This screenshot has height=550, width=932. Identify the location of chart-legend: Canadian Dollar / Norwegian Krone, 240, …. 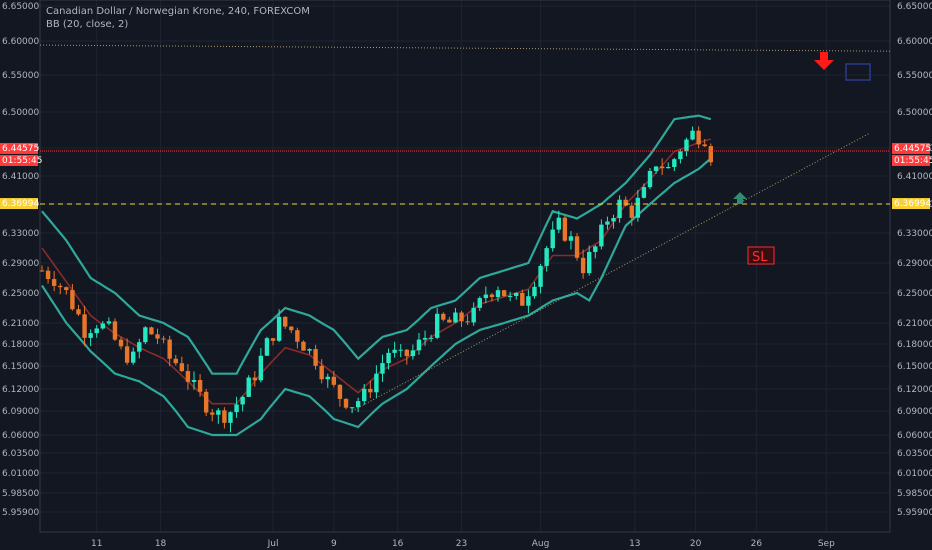
(178, 18).